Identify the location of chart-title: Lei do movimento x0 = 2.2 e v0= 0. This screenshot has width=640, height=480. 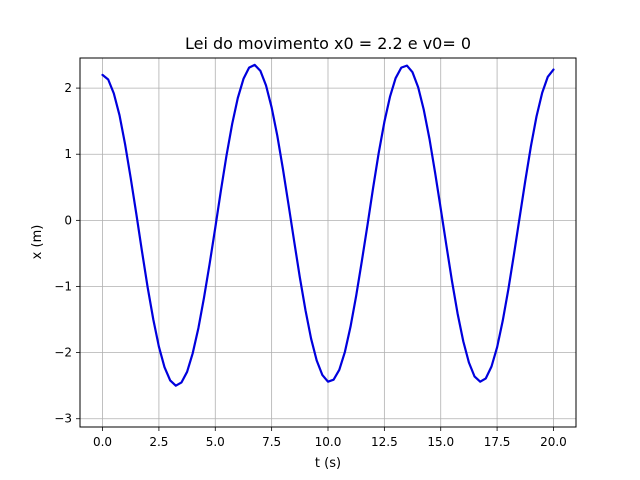
(328, 43).